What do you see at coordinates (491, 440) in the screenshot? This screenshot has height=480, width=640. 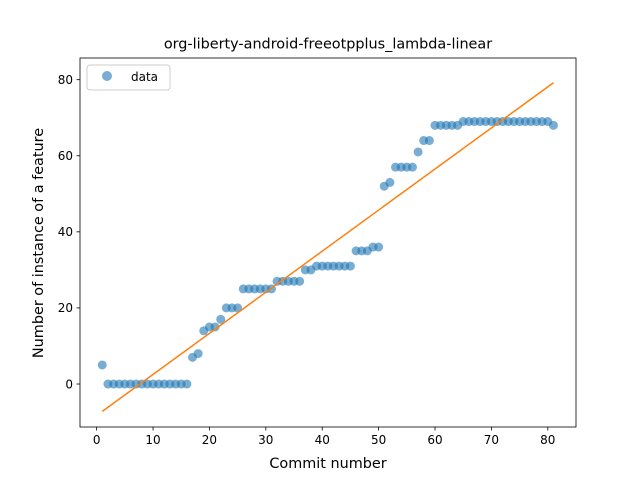 I see `x-tick-label: 70` at bounding box center [491, 440].